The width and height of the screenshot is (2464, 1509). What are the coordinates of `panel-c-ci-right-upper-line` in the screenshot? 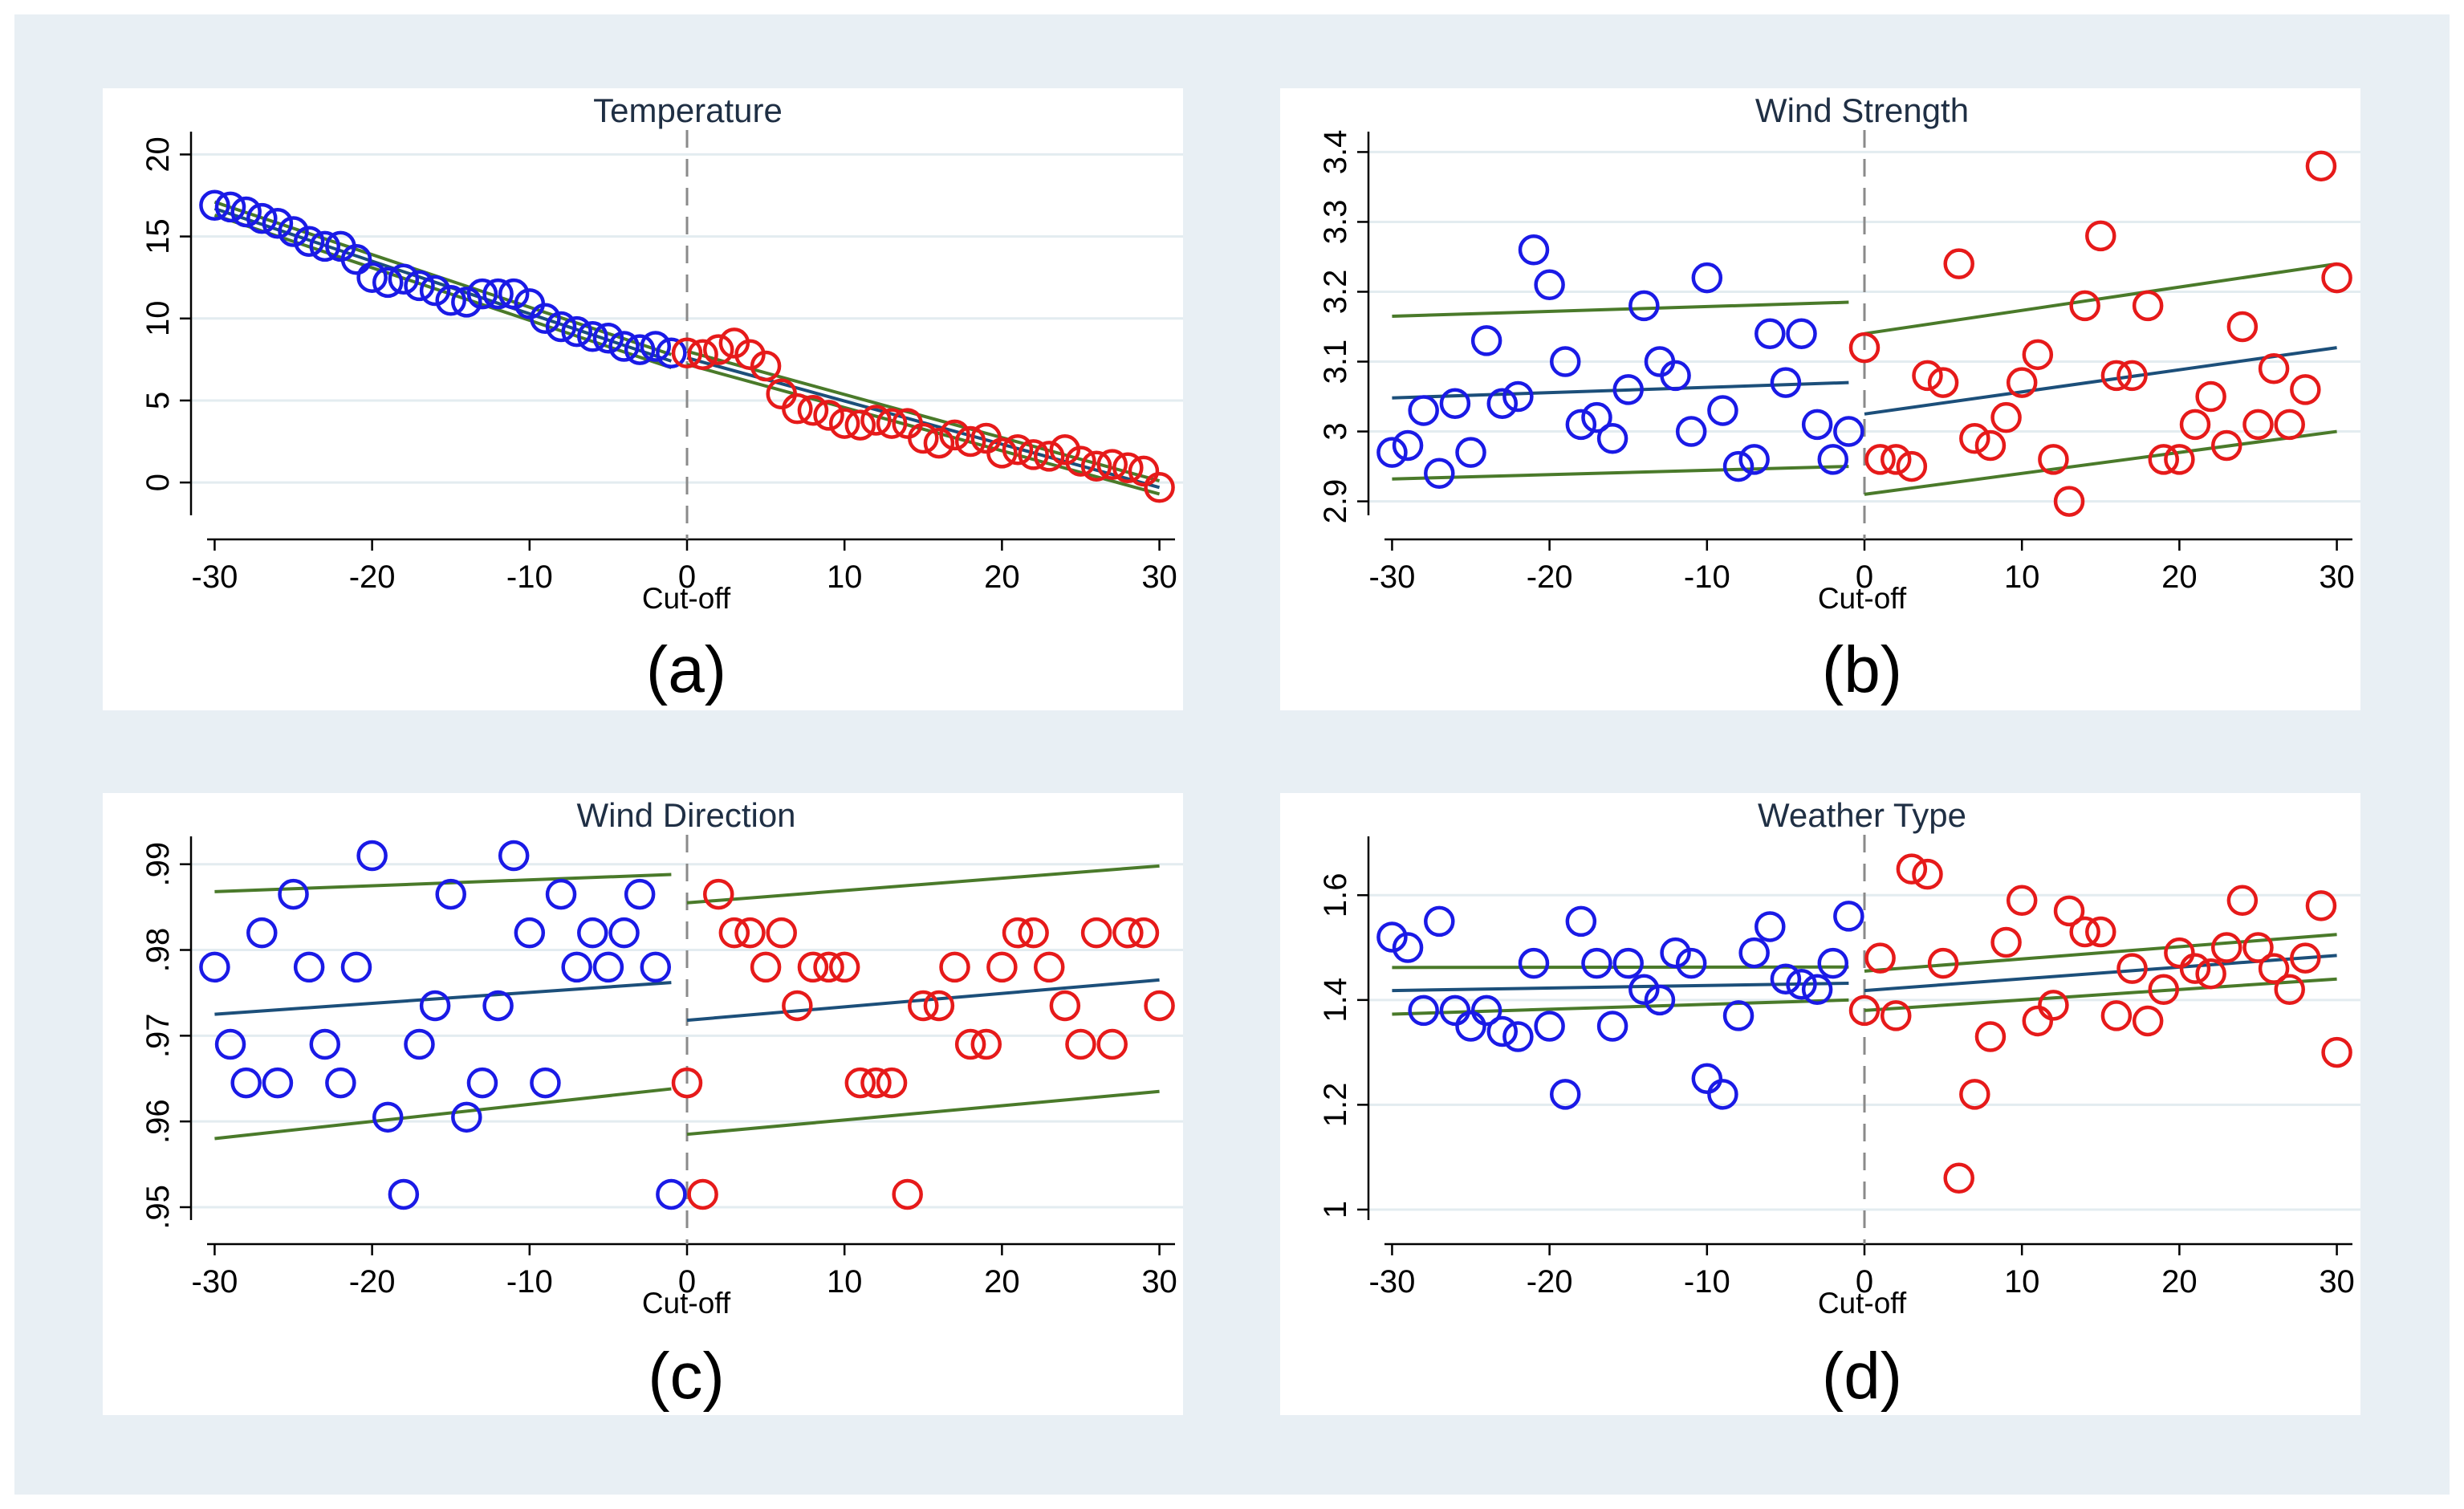 It's located at (923, 884).